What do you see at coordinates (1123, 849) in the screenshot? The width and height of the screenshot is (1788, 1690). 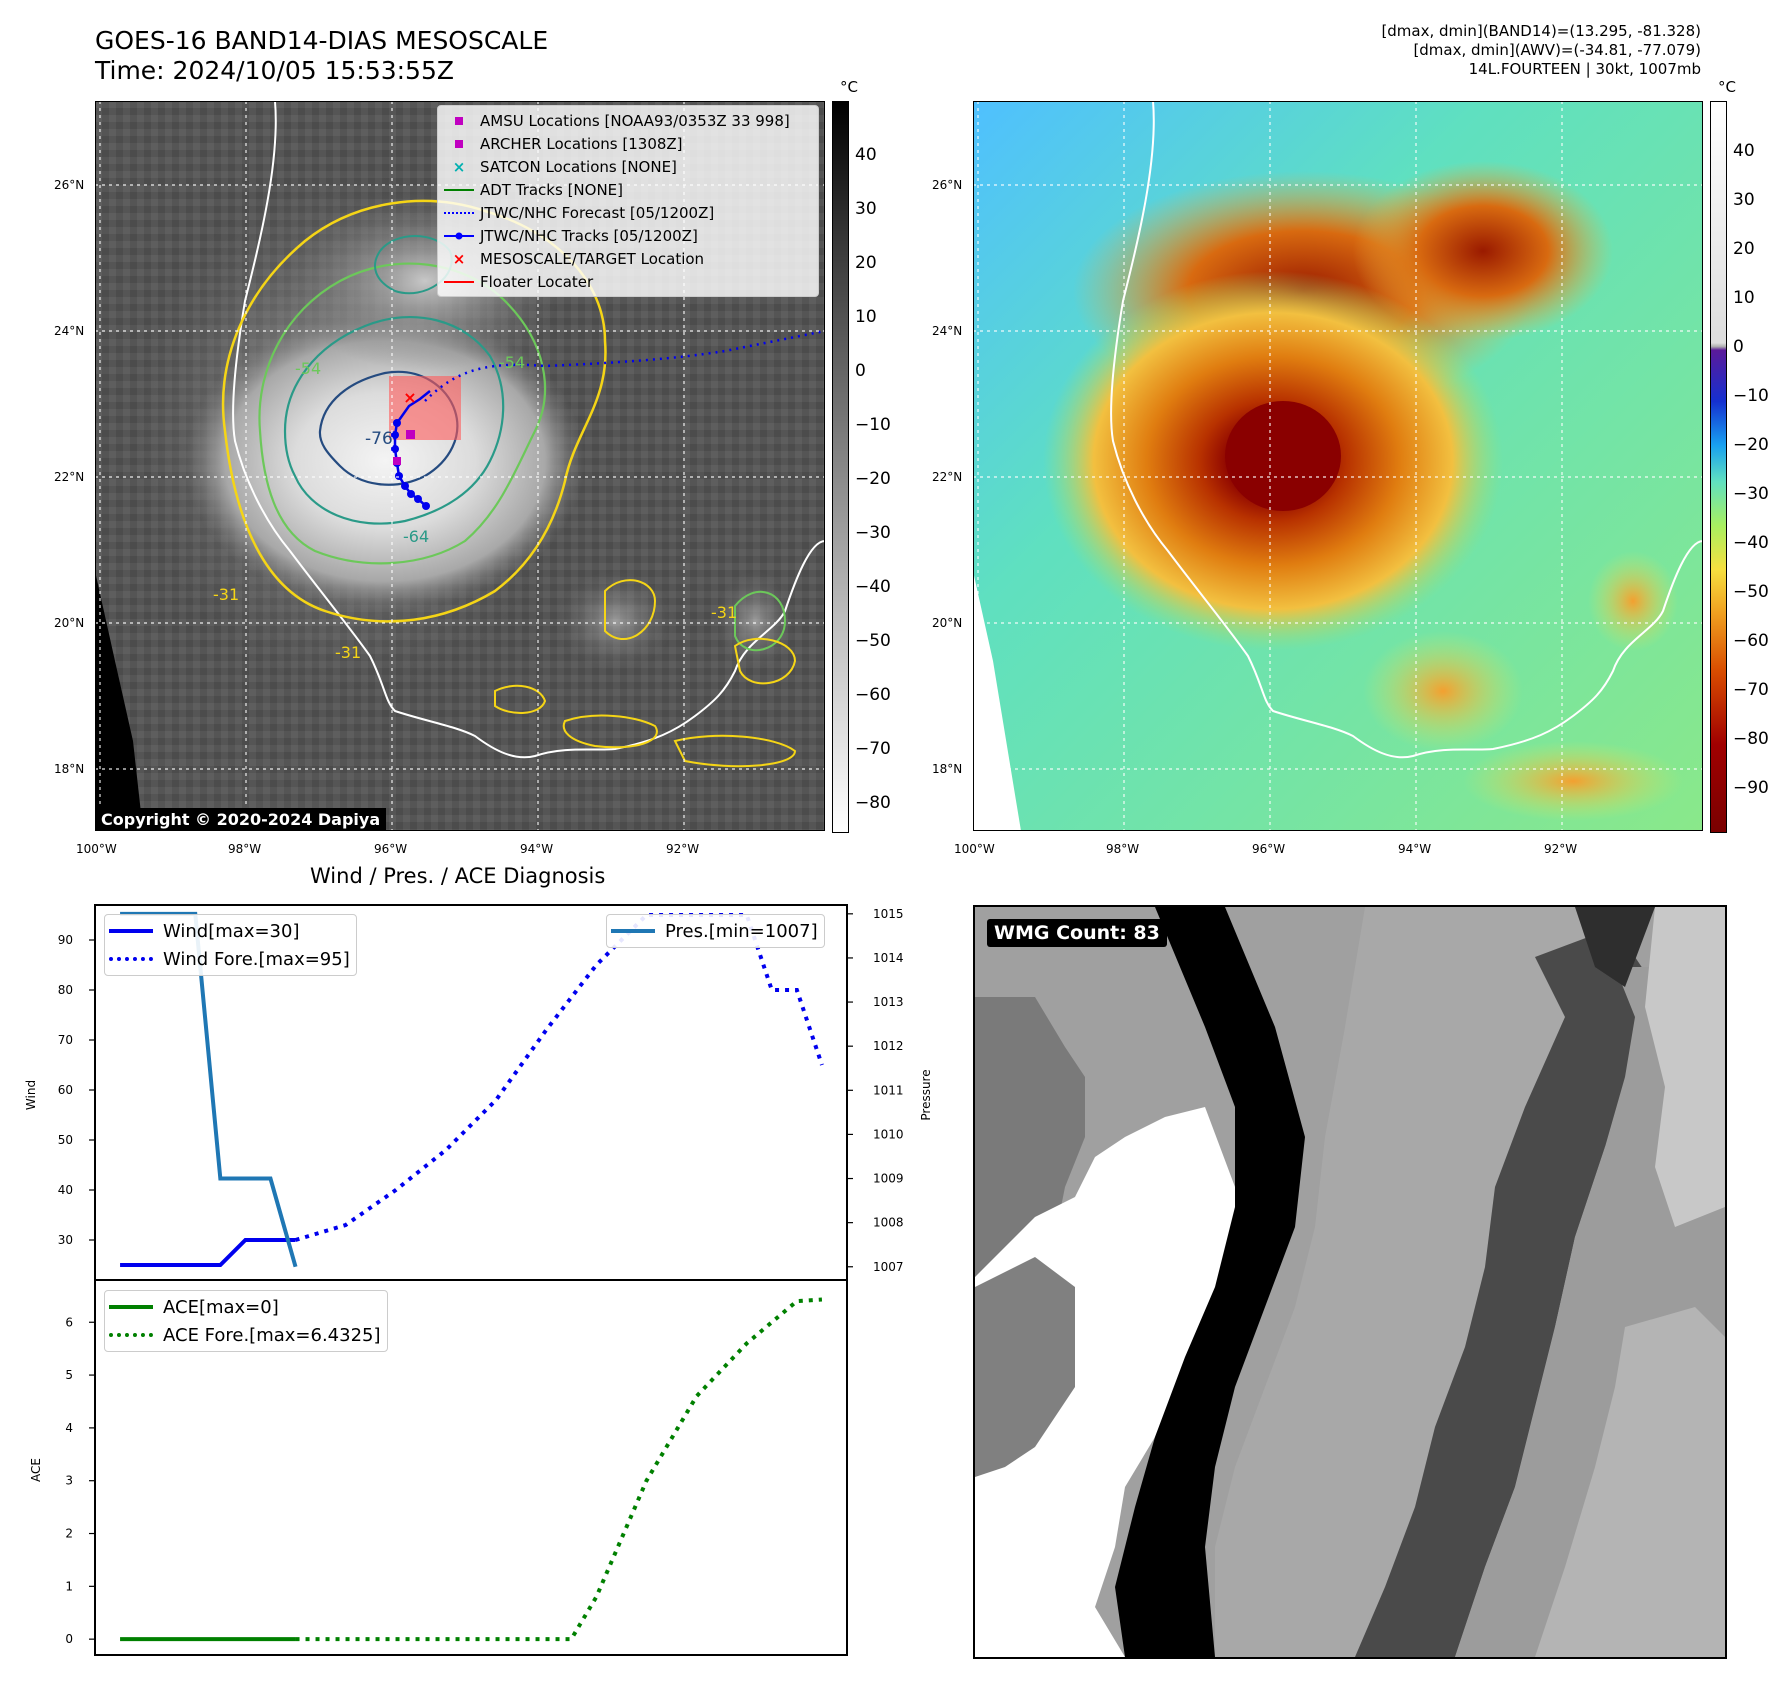 I see `lon-label: 98°W` at bounding box center [1123, 849].